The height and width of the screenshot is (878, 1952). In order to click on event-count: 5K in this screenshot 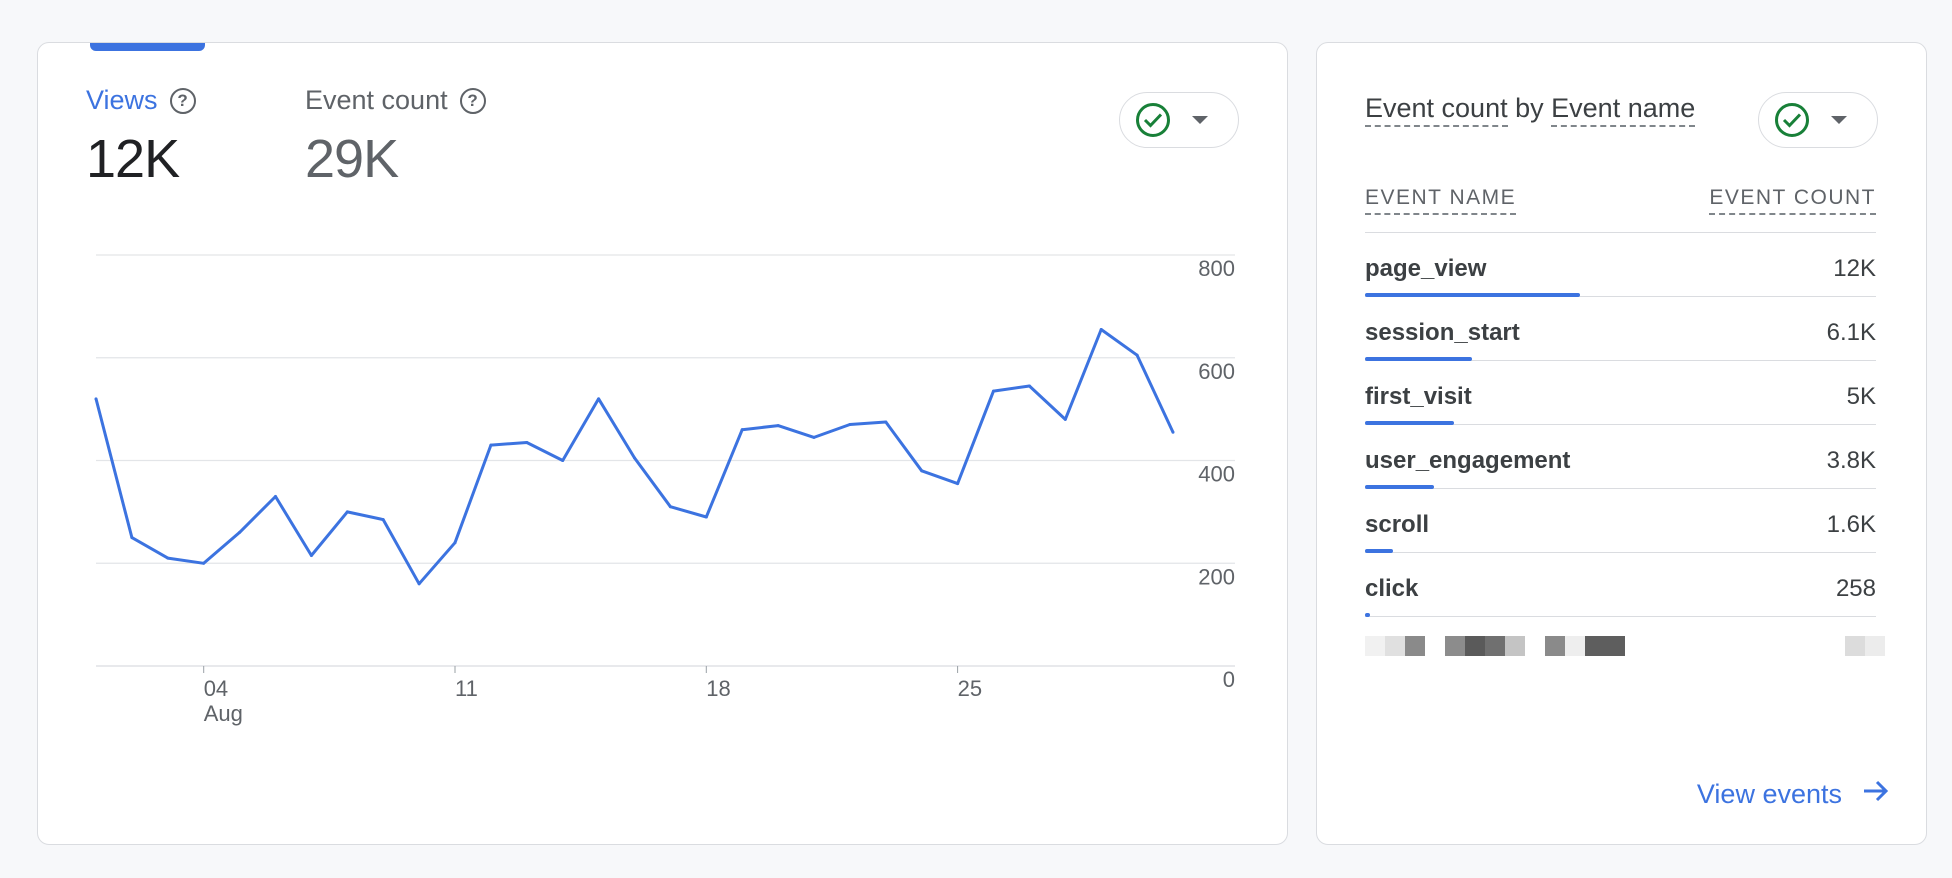, I will do `click(1861, 396)`.